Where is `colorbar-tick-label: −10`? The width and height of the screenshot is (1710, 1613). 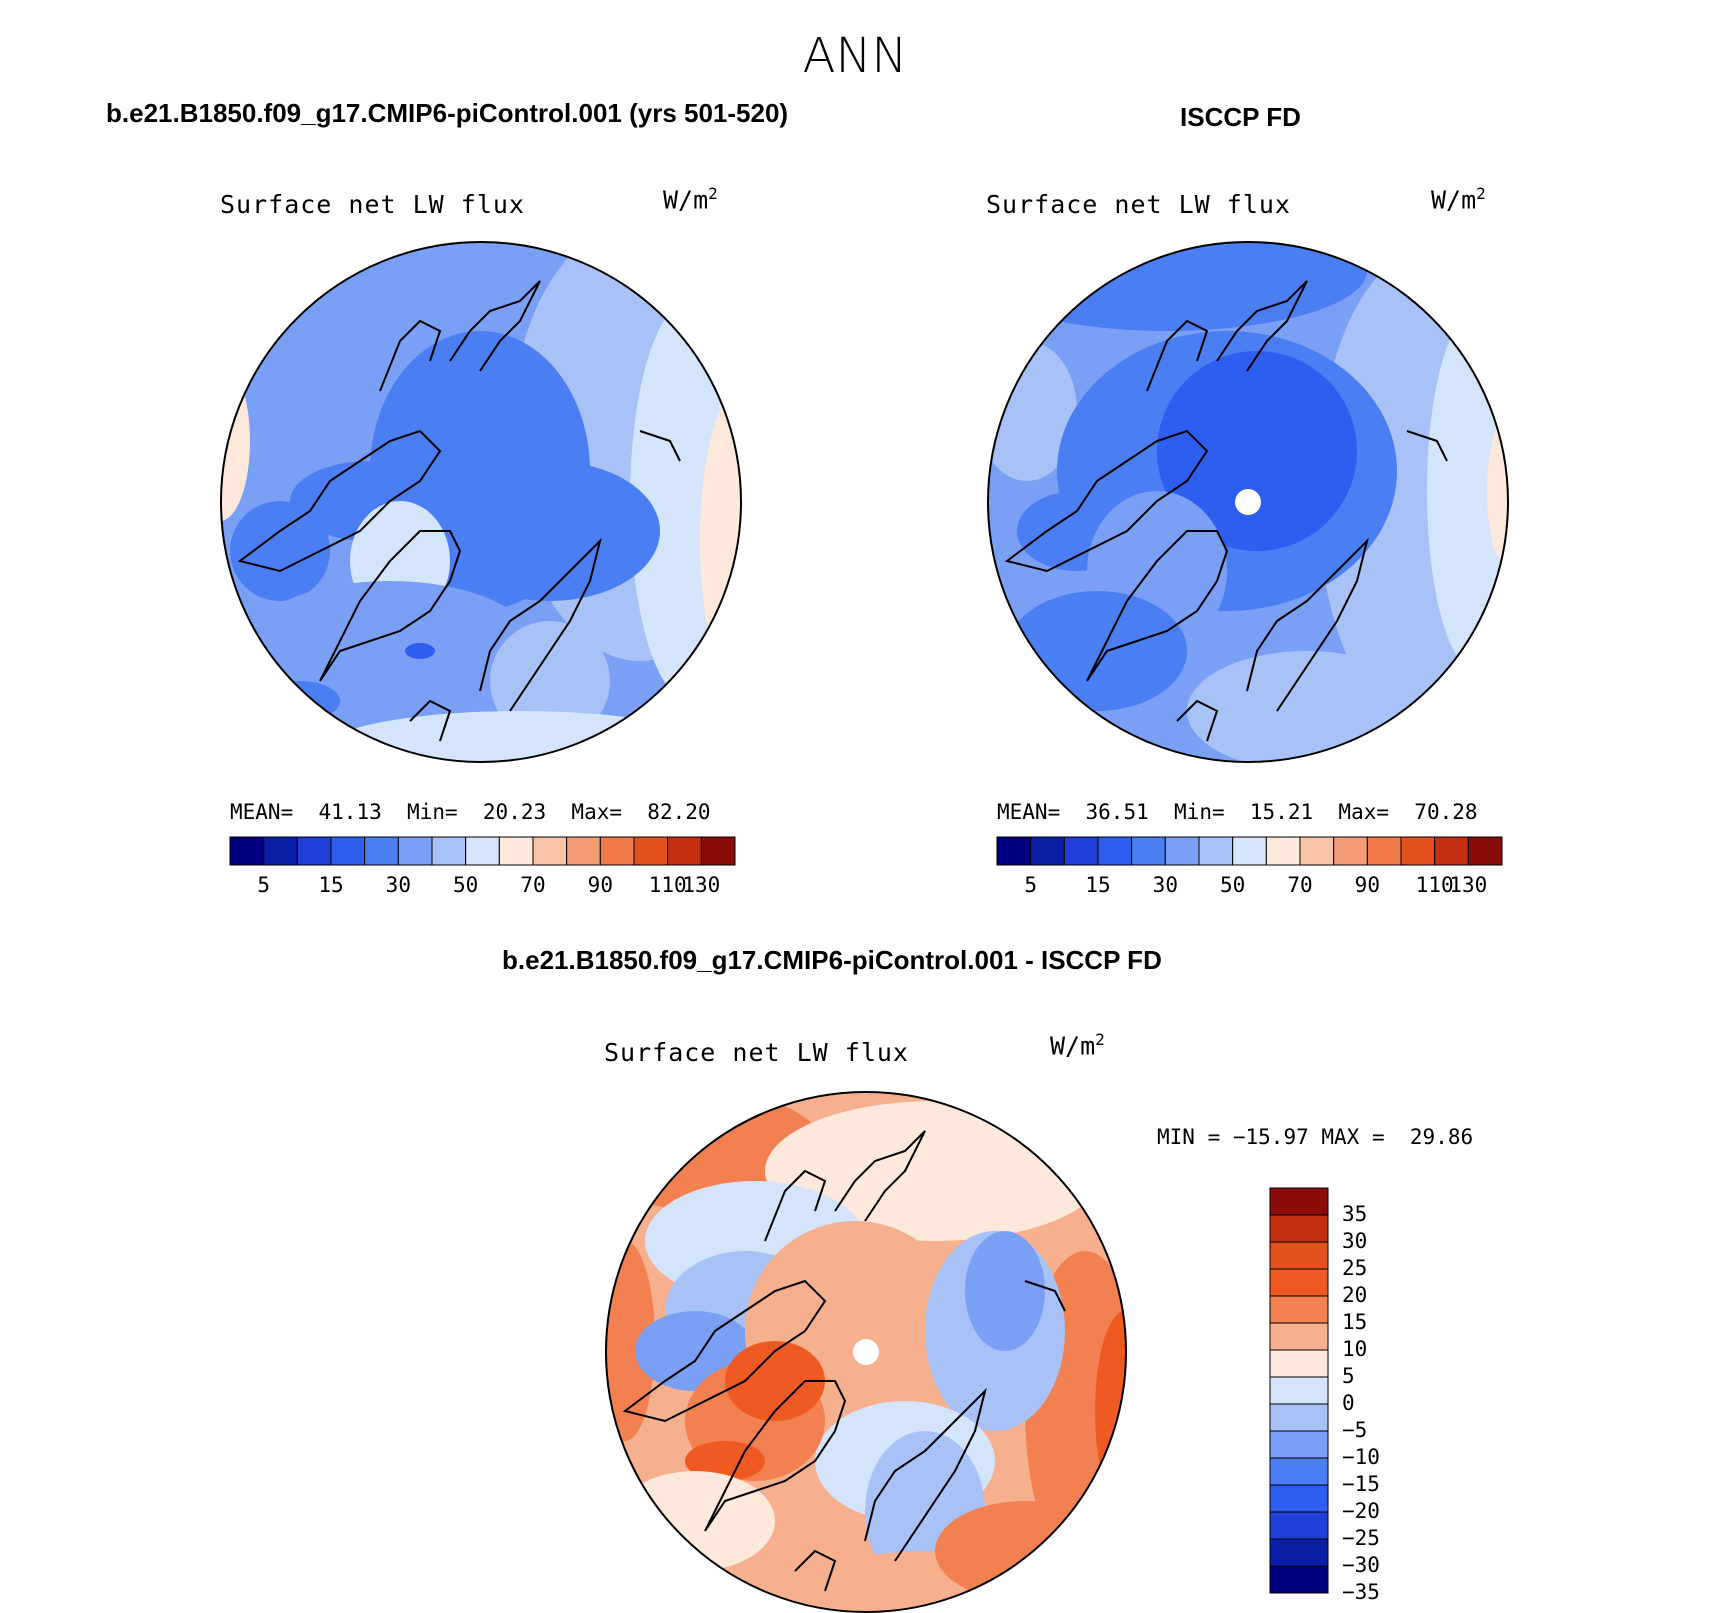
colorbar-tick-label: −10 is located at coordinates (1361, 1457).